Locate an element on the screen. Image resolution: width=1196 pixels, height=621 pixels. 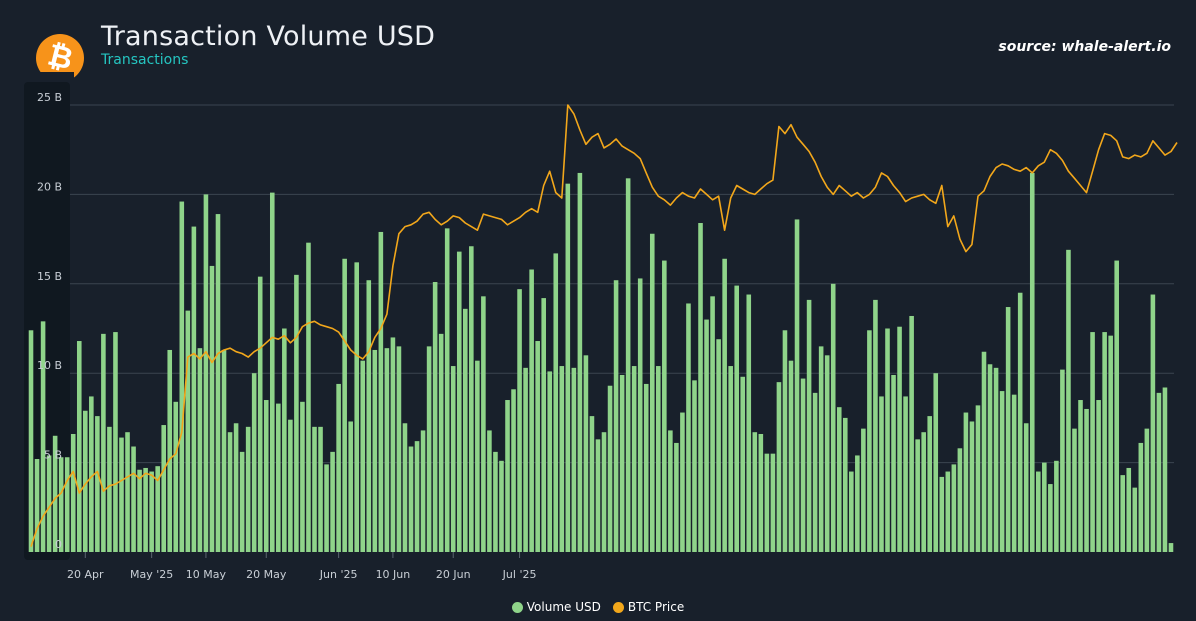
x-tick-label: May '25 is located at coordinates (151, 574).